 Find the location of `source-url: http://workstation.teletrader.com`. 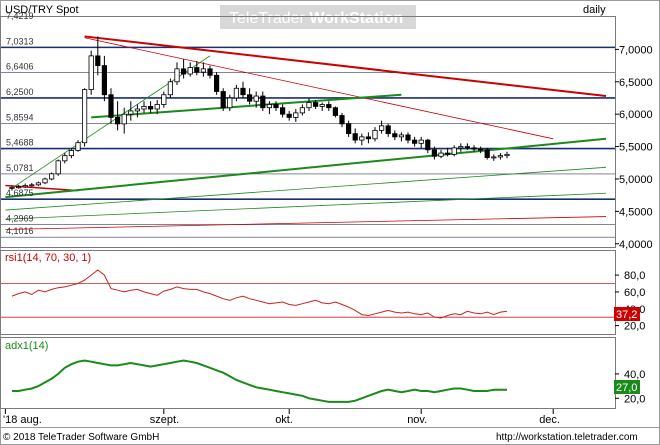

source-url: http://workstation.teletrader.com is located at coordinates (567, 437).